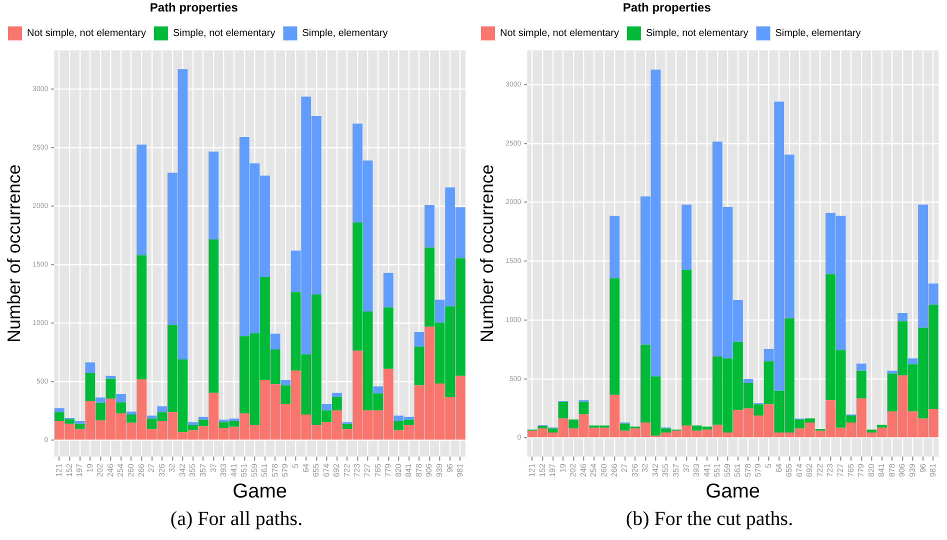  Describe the element at coordinates (758, 470) in the screenshot. I see `x-tick-label: 579` at that location.